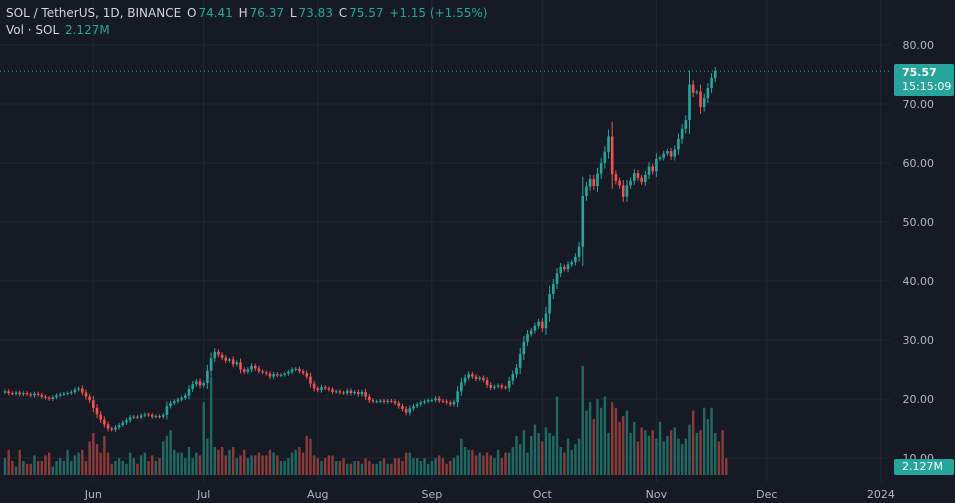  Describe the element at coordinates (919, 73) in the screenshot. I see `last-price-value: 75.57` at that location.